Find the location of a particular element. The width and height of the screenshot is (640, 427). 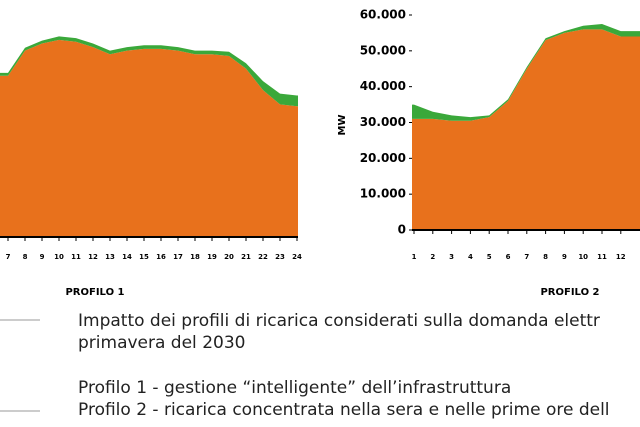

y-tick-label: 50.000 is located at coordinates (383, 50).